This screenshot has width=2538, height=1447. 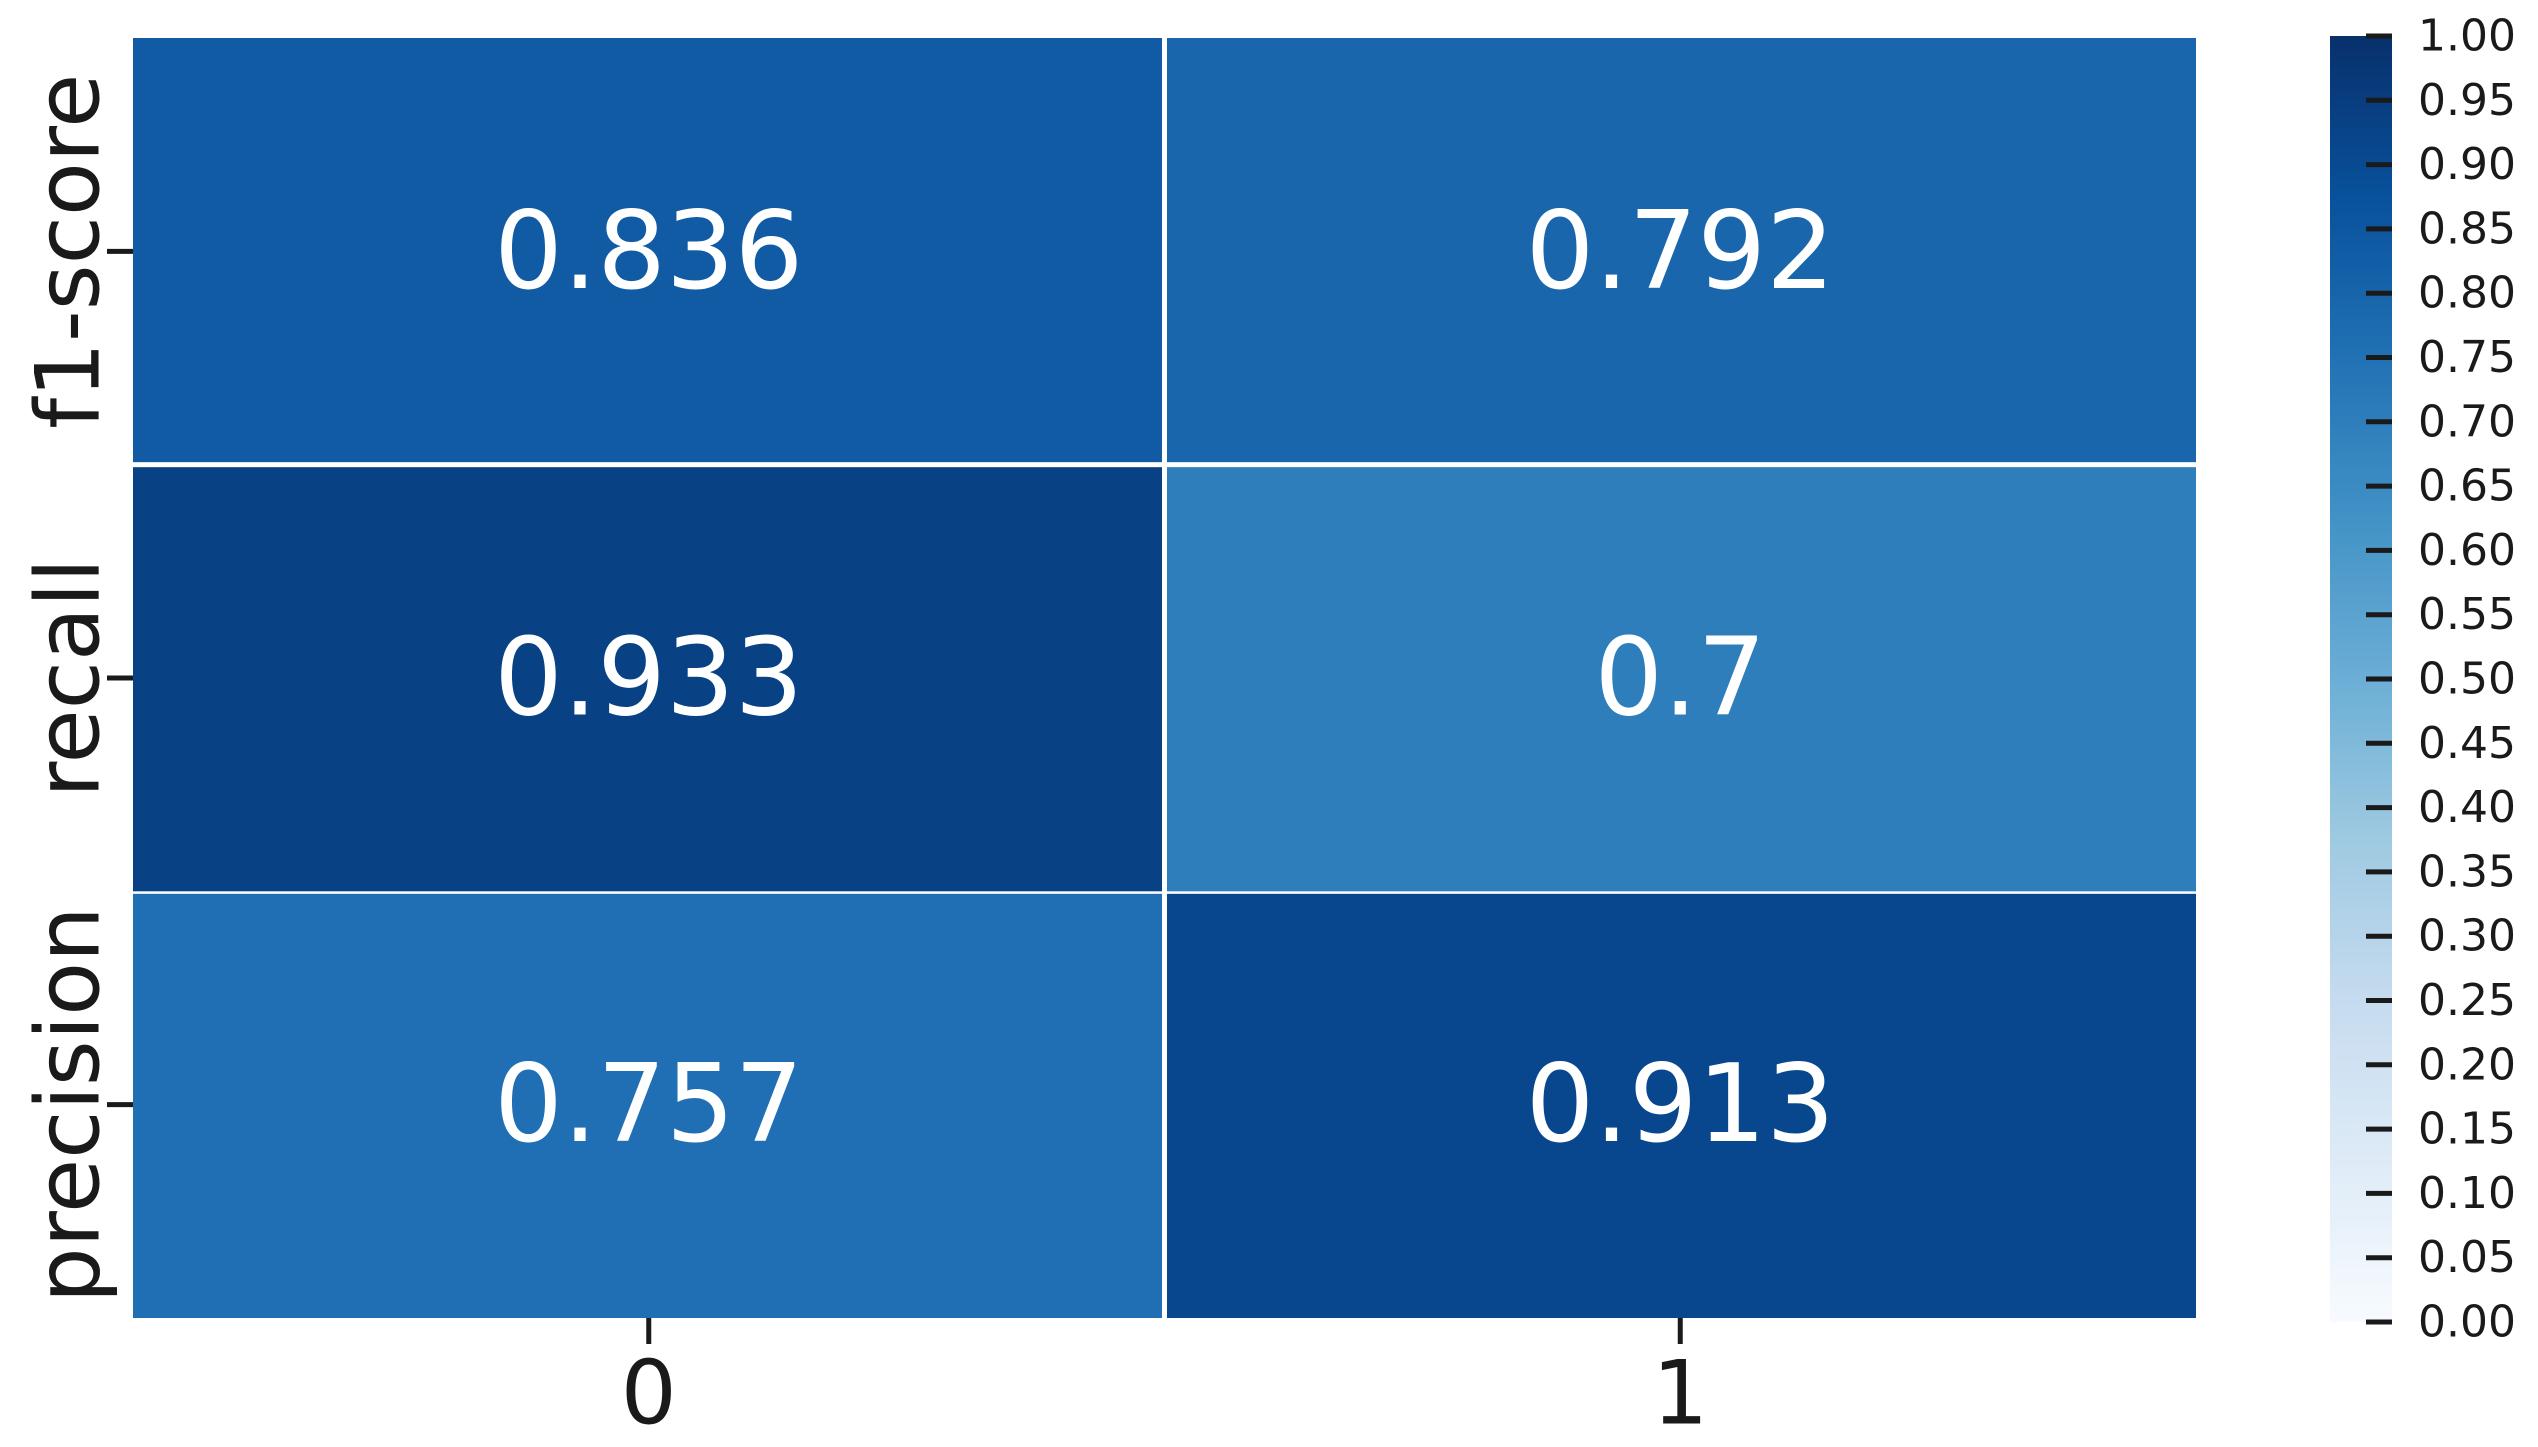 I want to click on colorbar-tick-label-0.00: 0.00, so click(x=2467, y=1322).